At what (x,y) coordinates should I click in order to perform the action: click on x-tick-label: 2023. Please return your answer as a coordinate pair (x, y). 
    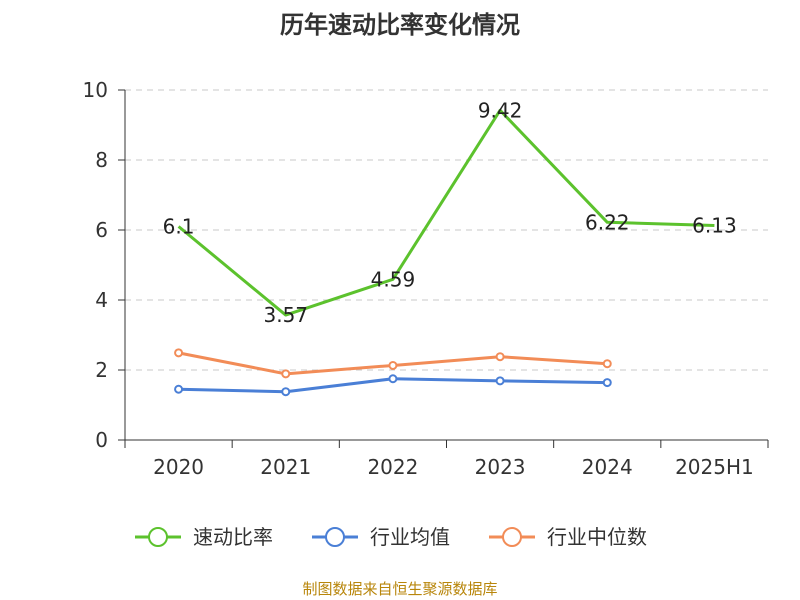
    Looking at the image, I should click on (500, 467).